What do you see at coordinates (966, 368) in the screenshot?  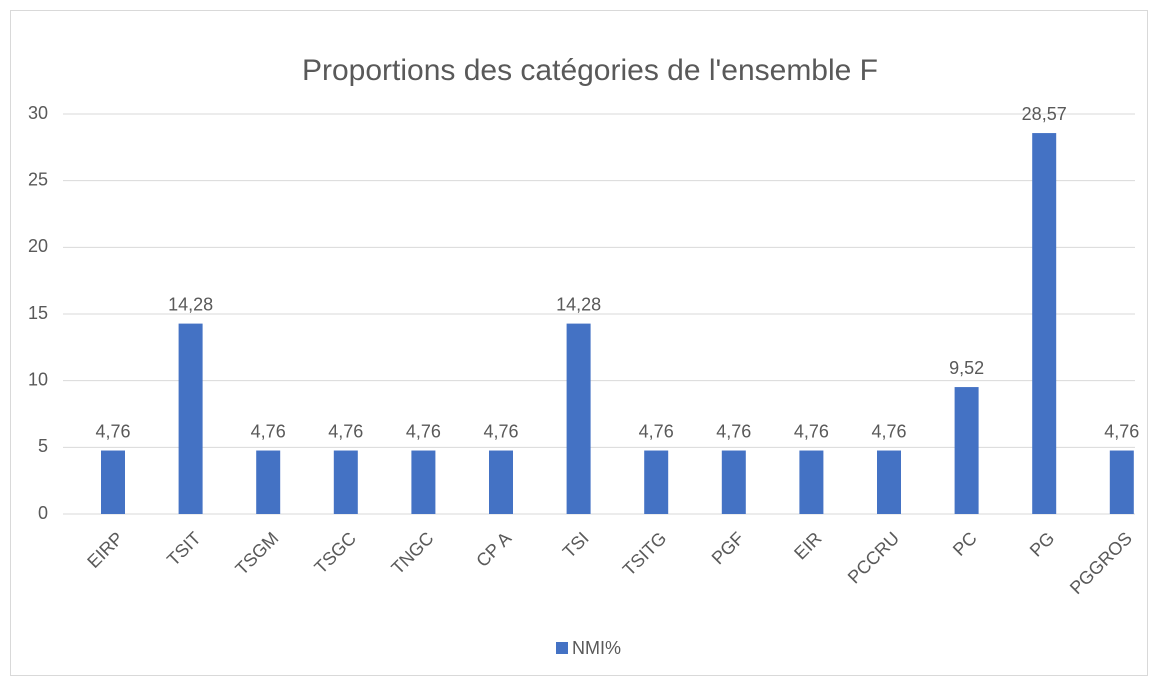 I see `data-label: 9,52` at bounding box center [966, 368].